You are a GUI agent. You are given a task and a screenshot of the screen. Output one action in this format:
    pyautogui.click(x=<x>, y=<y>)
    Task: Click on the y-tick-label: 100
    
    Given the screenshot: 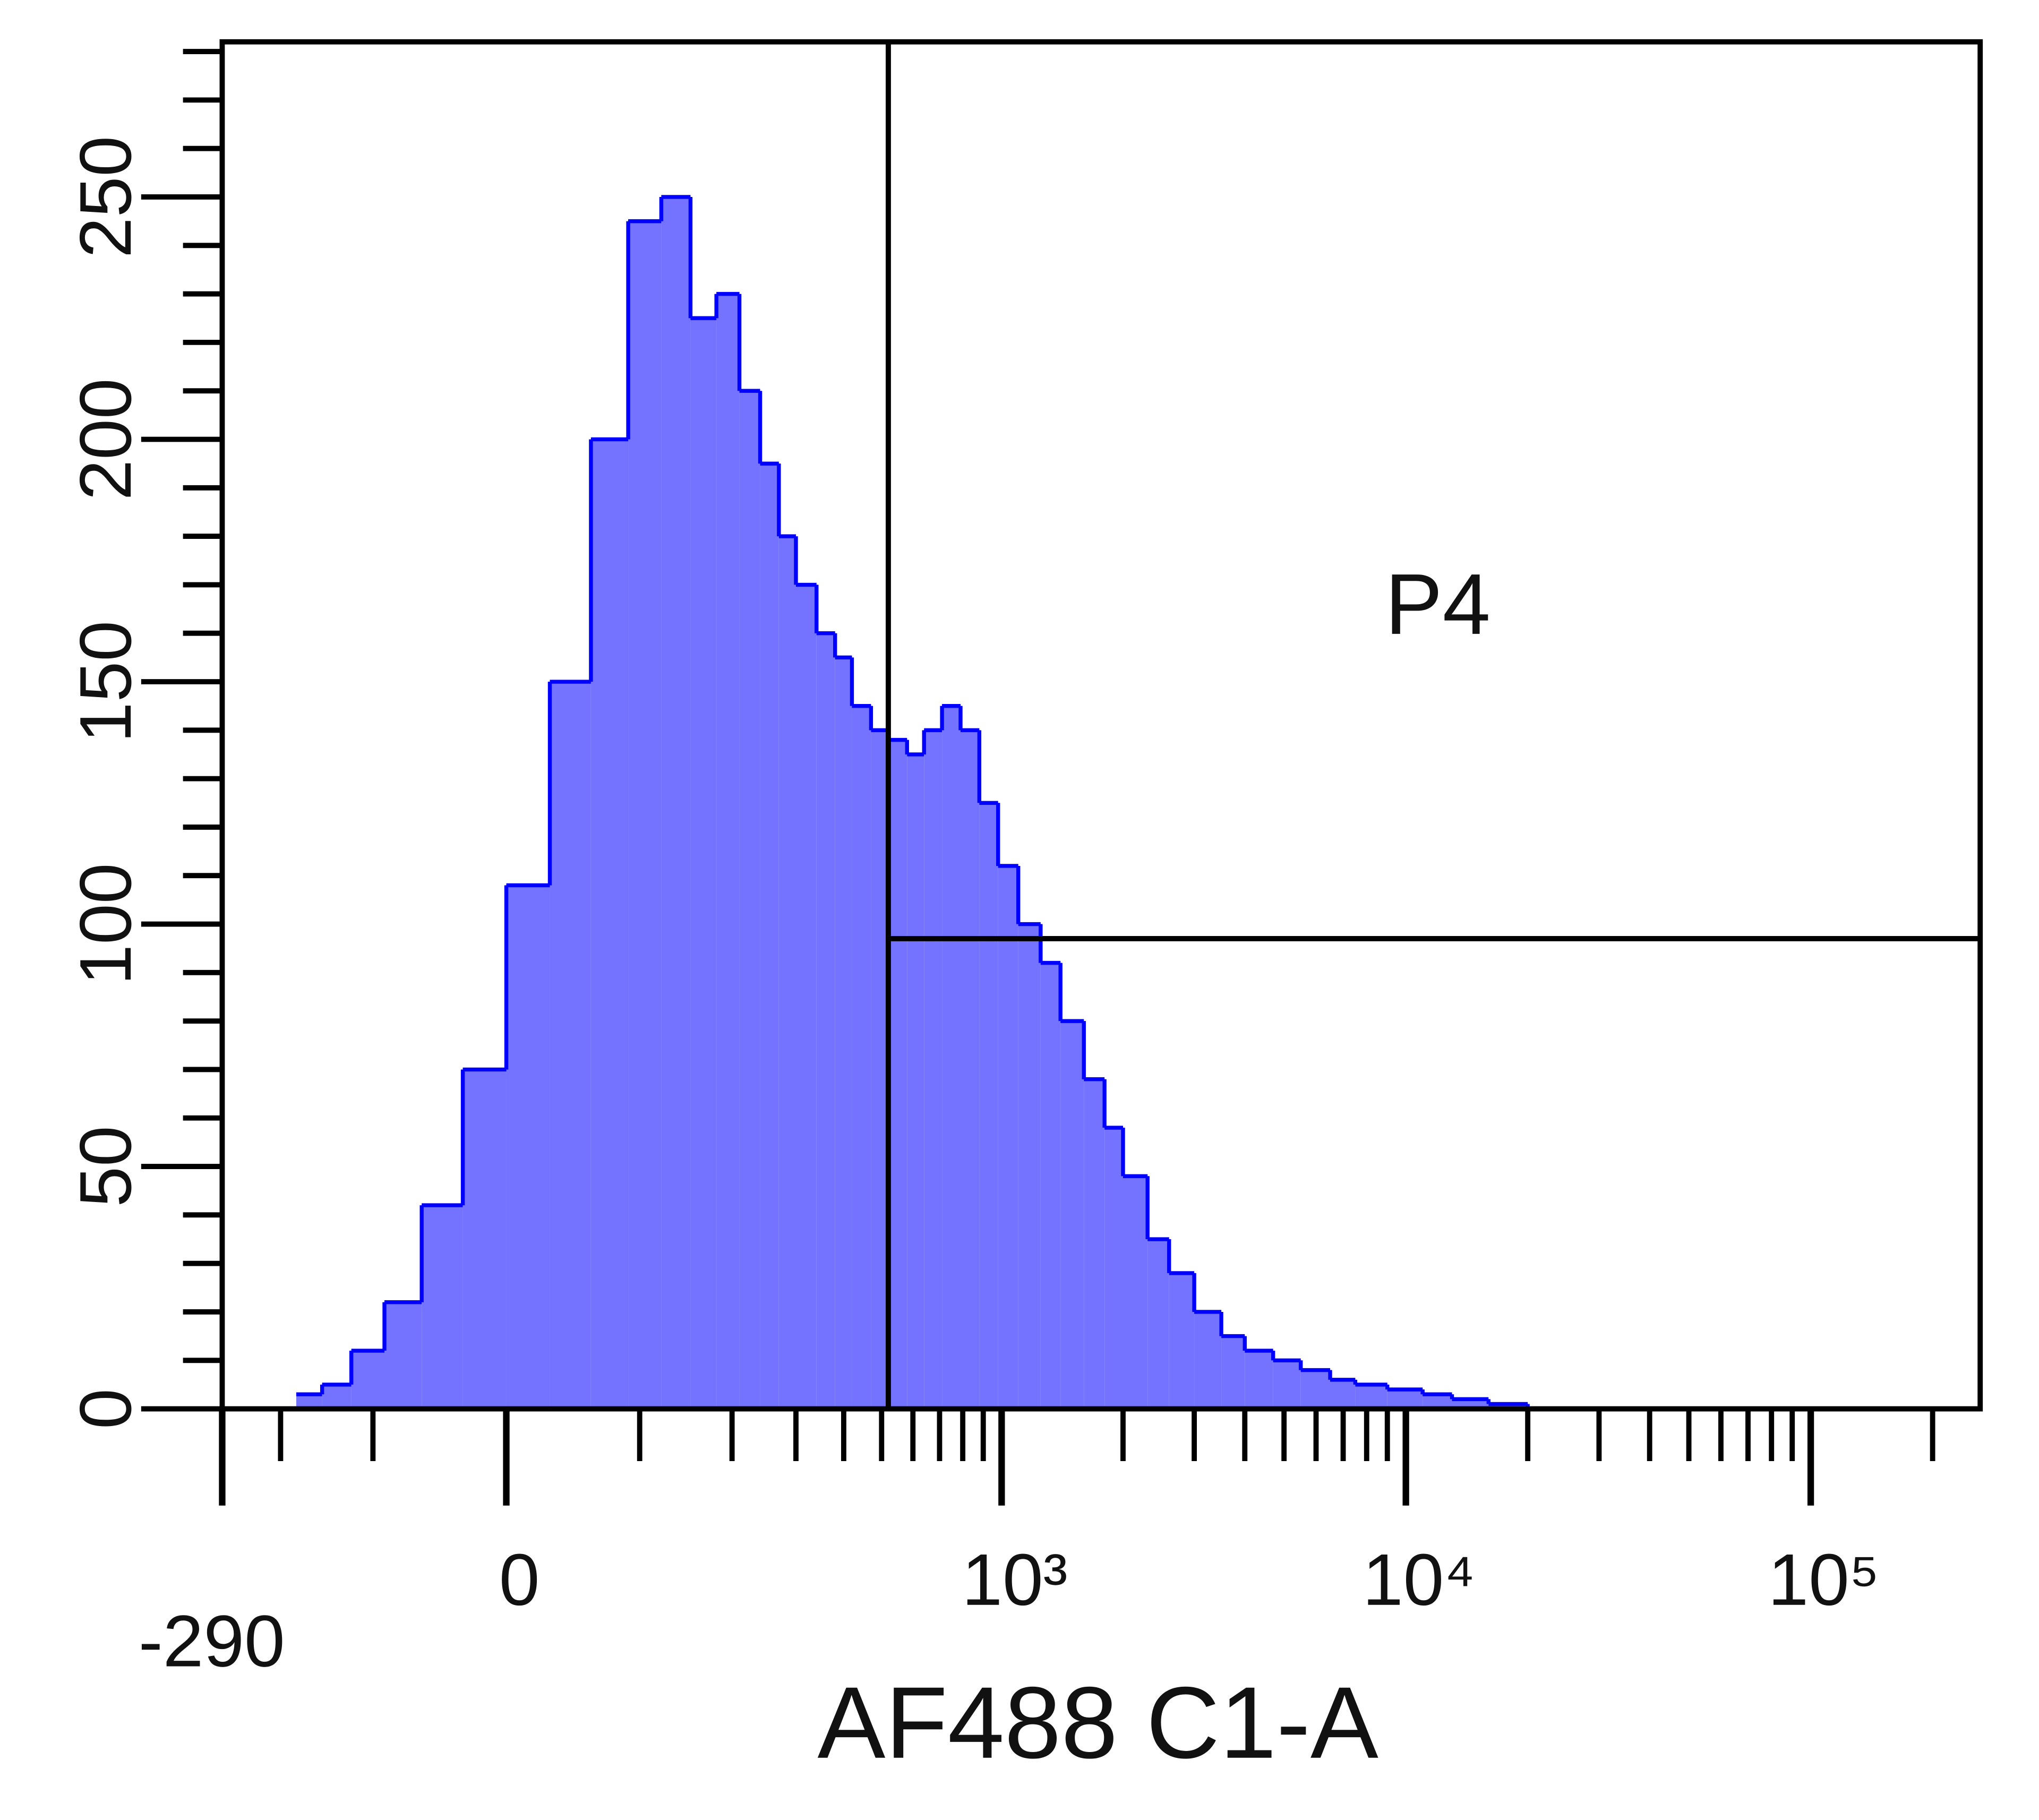 What is the action you would take?
    pyautogui.click(x=106, y=924)
    